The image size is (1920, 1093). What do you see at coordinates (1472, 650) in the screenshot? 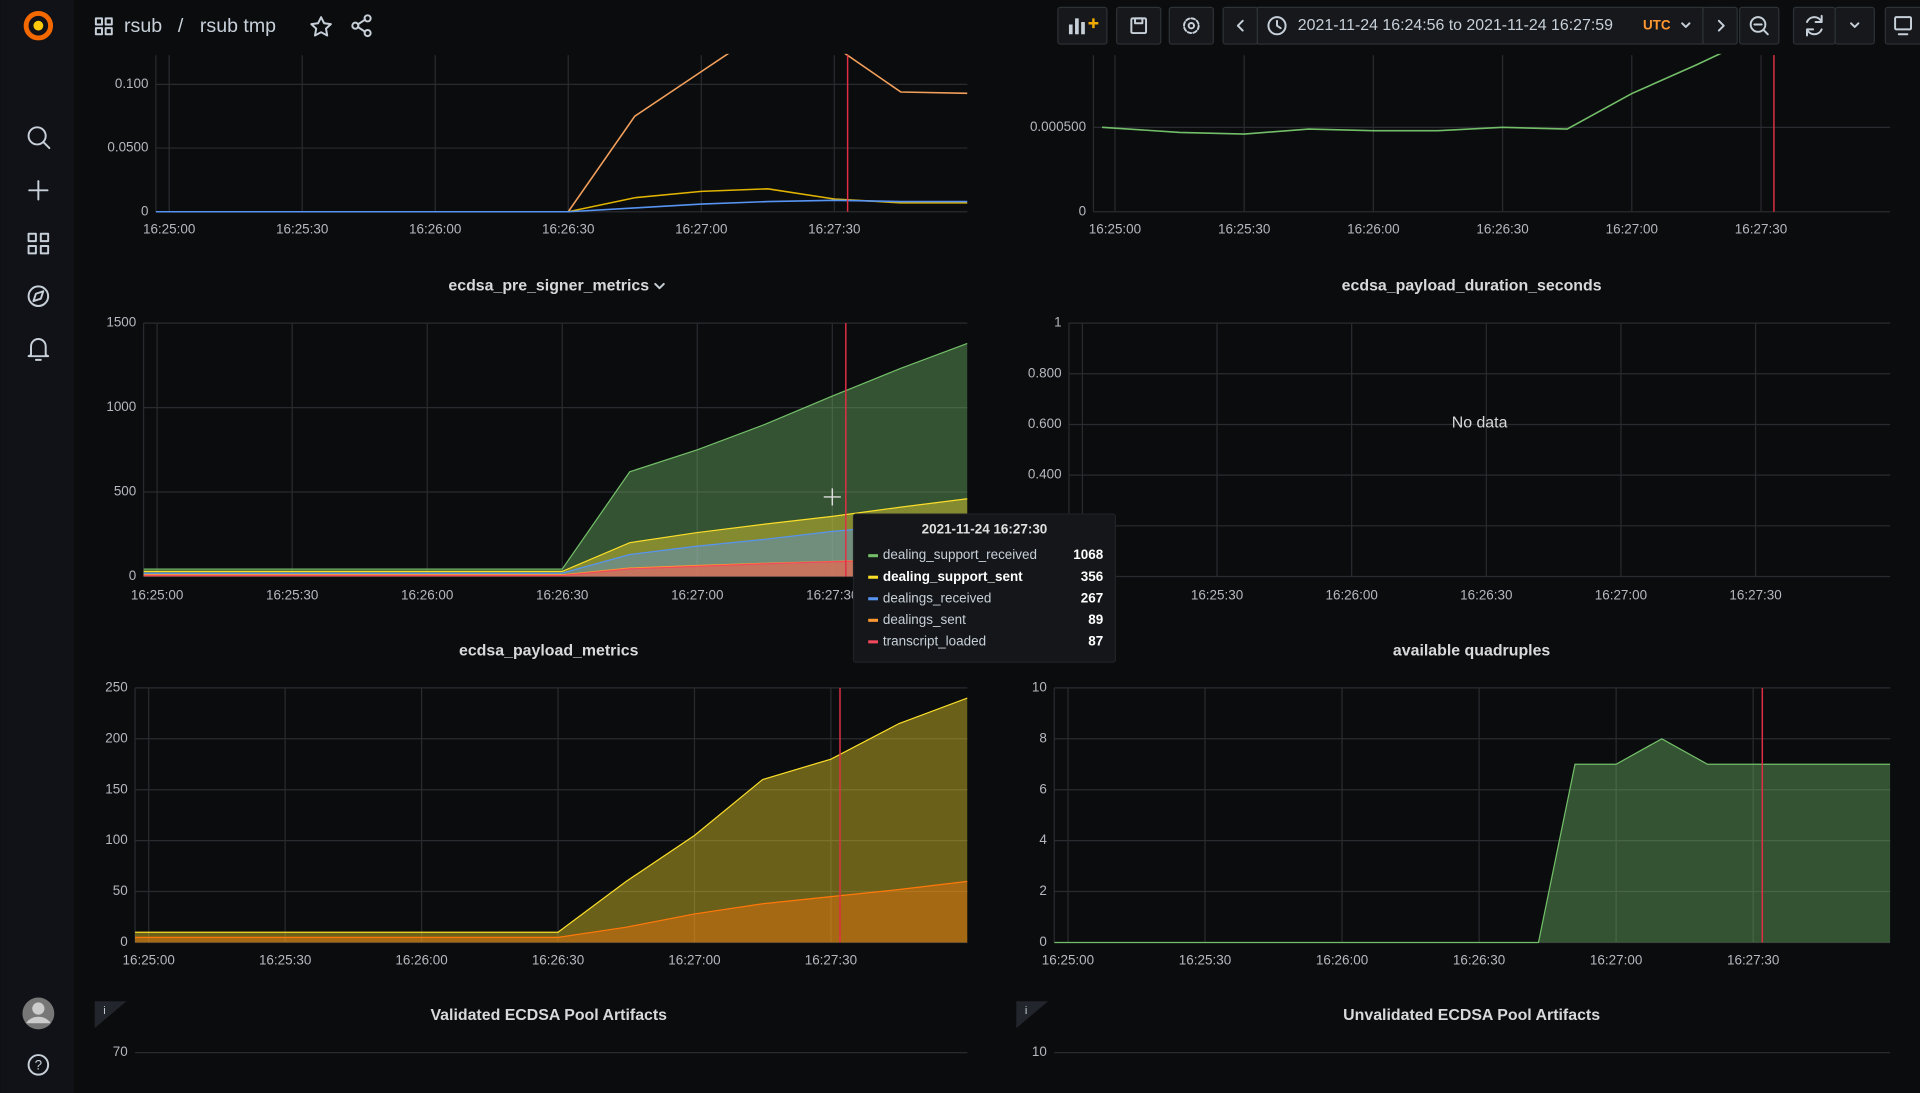
I see `panel-title: available quadruples` at bounding box center [1472, 650].